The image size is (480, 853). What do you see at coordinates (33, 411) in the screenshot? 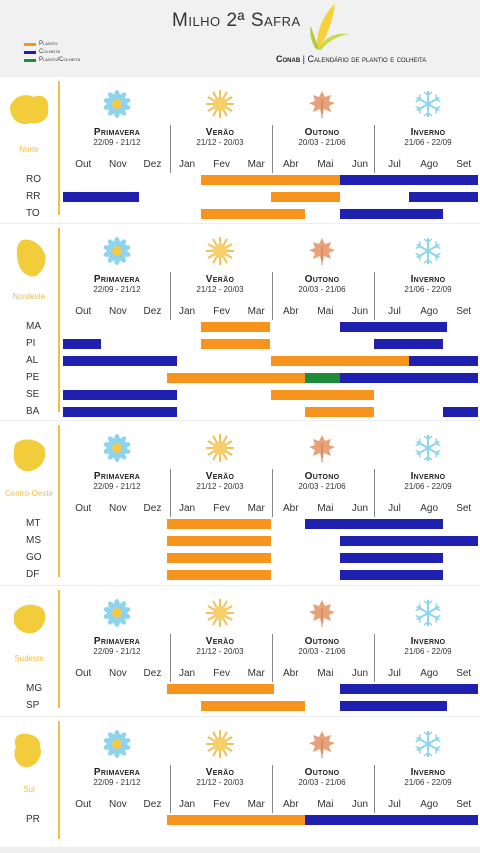
I see `state-label: BA` at bounding box center [33, 411].